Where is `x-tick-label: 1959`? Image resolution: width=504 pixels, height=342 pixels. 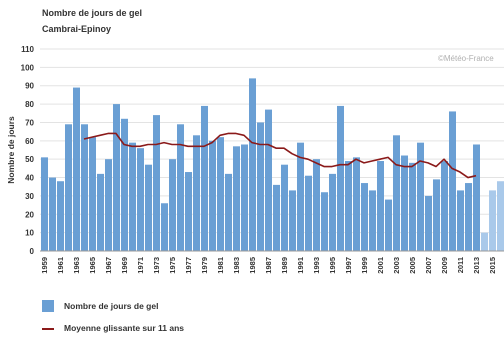 x-tick-label: 1959 is located at coordinates (44, 265).